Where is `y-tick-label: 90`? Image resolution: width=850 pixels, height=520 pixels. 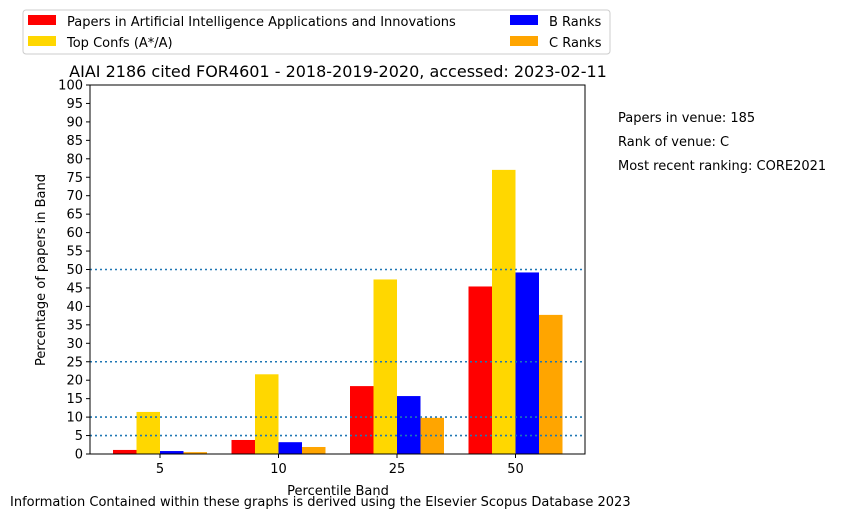
y-tick-label: 90 is located at coordinates (74, 122).